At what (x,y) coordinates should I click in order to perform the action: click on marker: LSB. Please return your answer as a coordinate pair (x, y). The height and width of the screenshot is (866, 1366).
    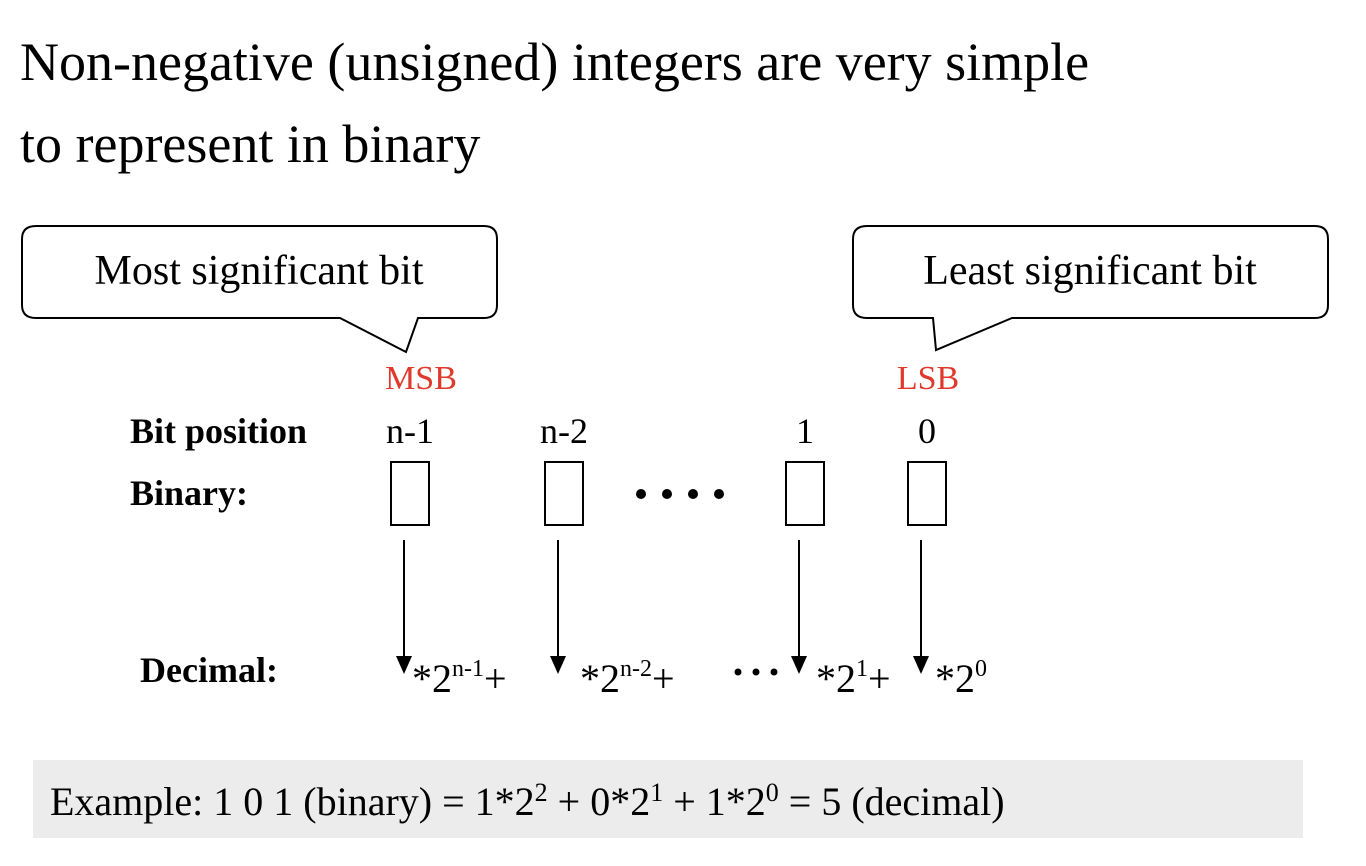
    Looking at the image, I should click on (928, 378).